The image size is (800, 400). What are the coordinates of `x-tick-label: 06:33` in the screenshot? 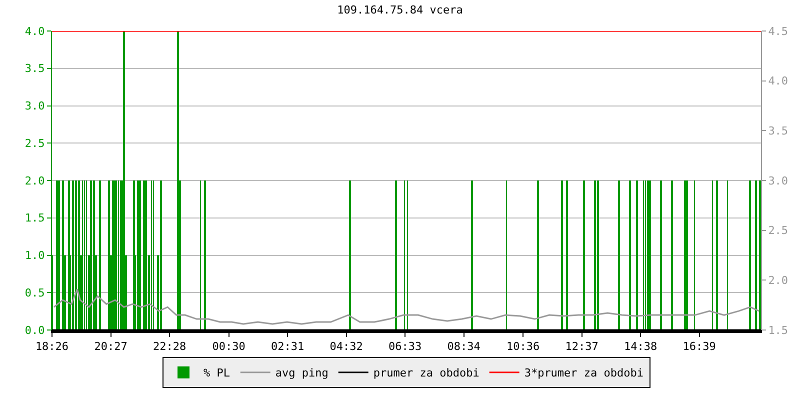 It's located at (405, 347).